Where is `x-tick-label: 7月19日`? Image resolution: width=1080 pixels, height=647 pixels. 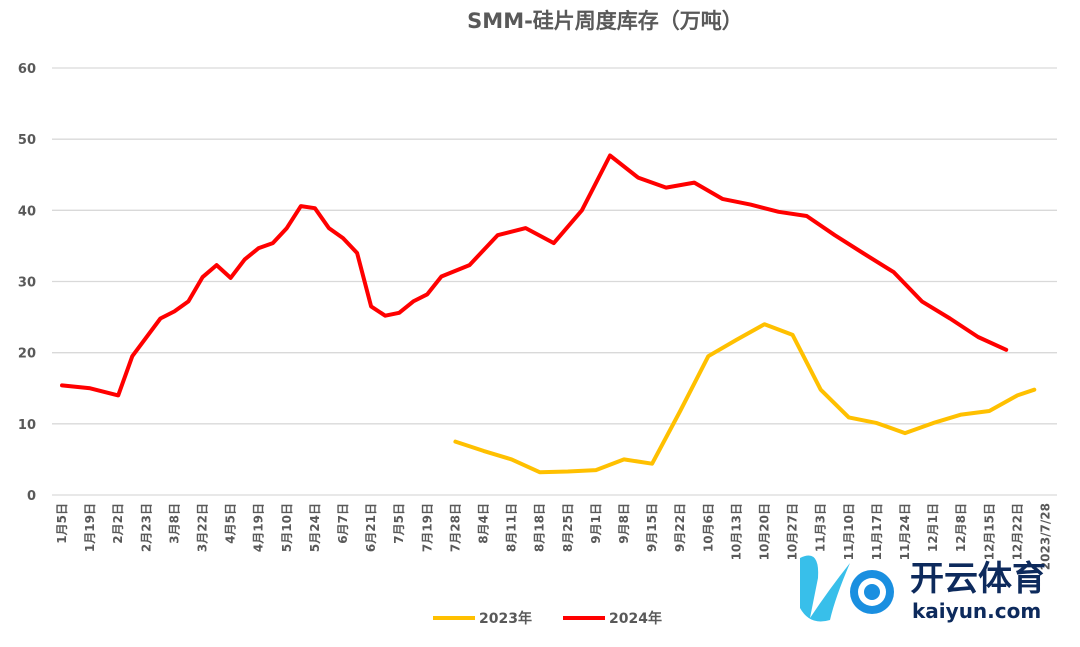
x-tick-label: 7月19日 is located at coordinates (427, 527).